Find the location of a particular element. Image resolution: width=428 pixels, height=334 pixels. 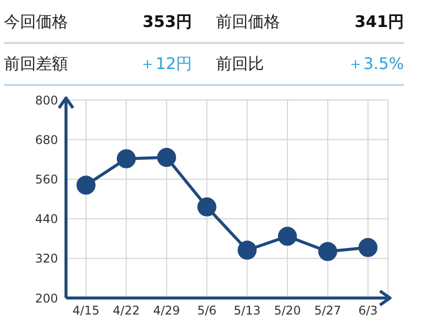

y-tick-label: 440 is located at coordinates (46, 219).